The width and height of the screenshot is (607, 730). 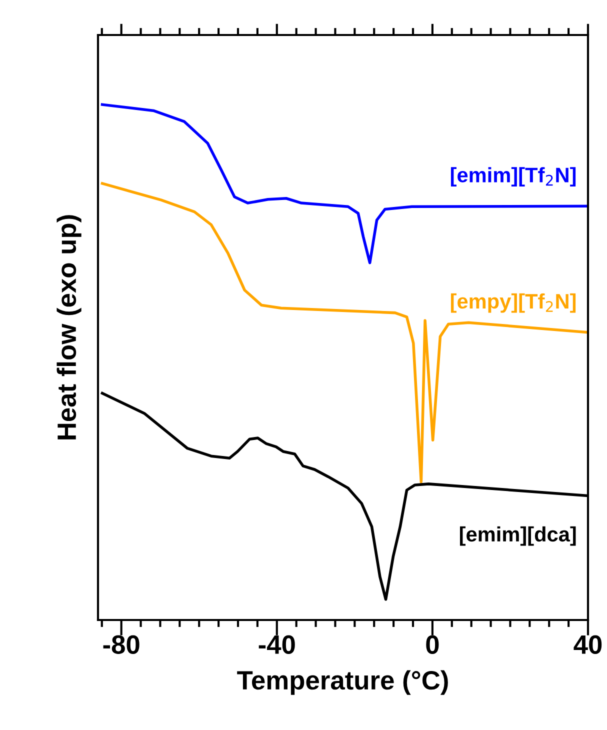 What do you see at coordinates (513, 177) in the screenshot?
I see `series-label: [emim][Tf$_{2}$N]` at bounding box center [513, 177].